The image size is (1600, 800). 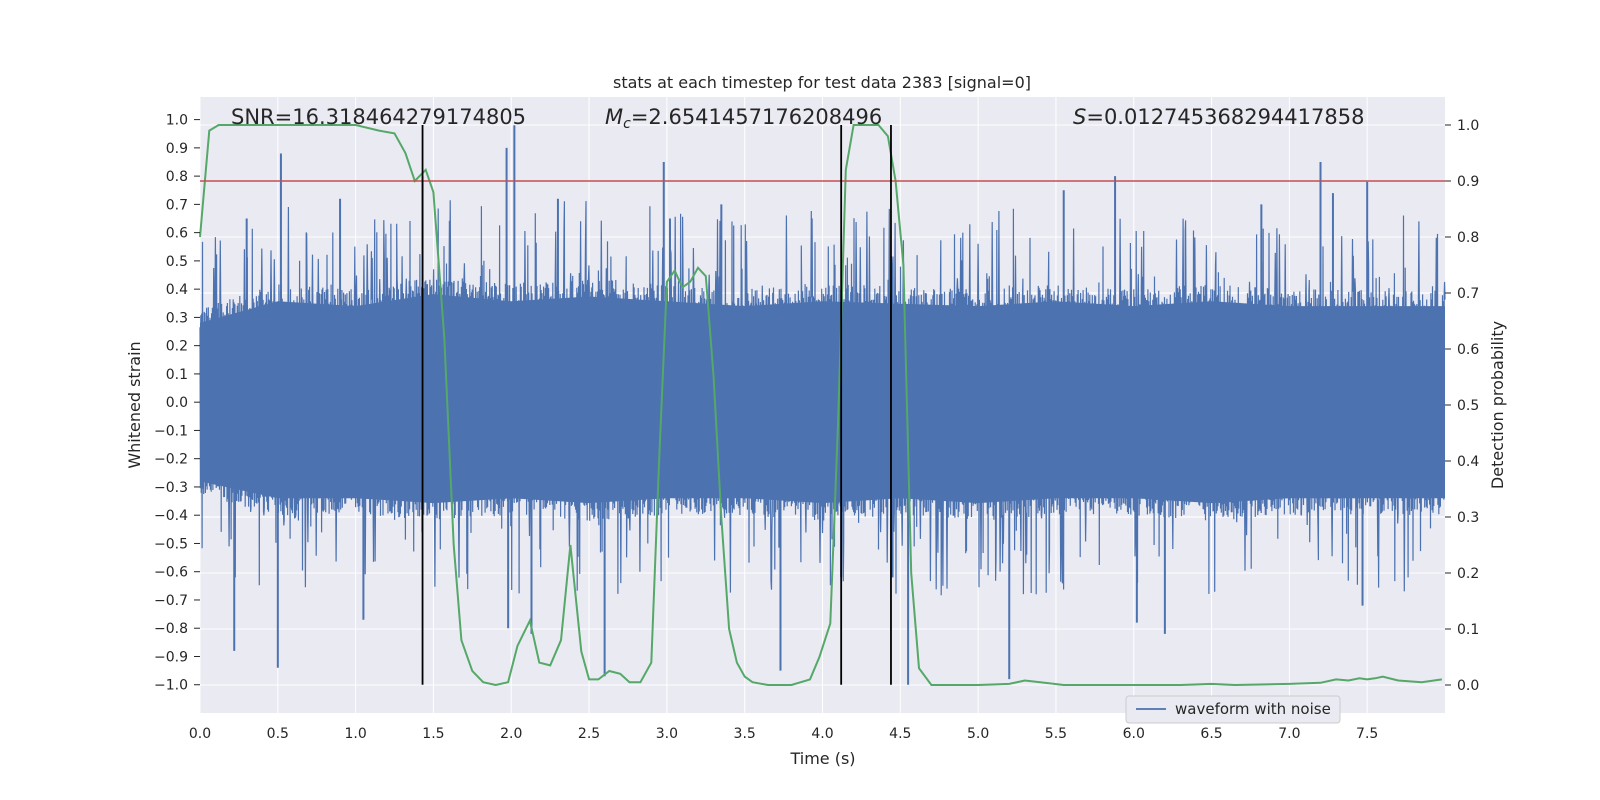 I want to click on y-left-tick-label: 0.9, so click(x=177, y=149).